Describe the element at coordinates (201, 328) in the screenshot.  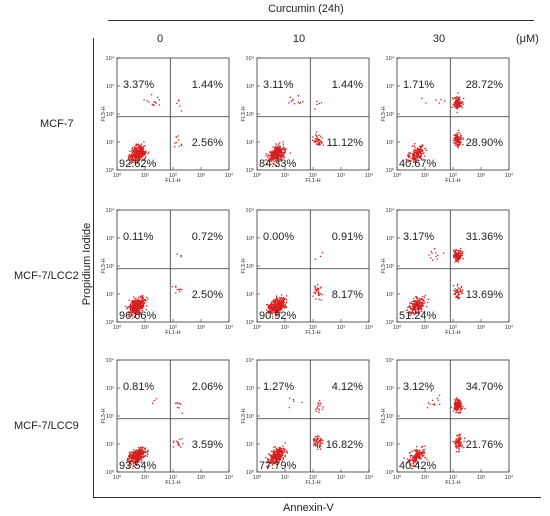
I see `x-tick-label: 10³` at that location.